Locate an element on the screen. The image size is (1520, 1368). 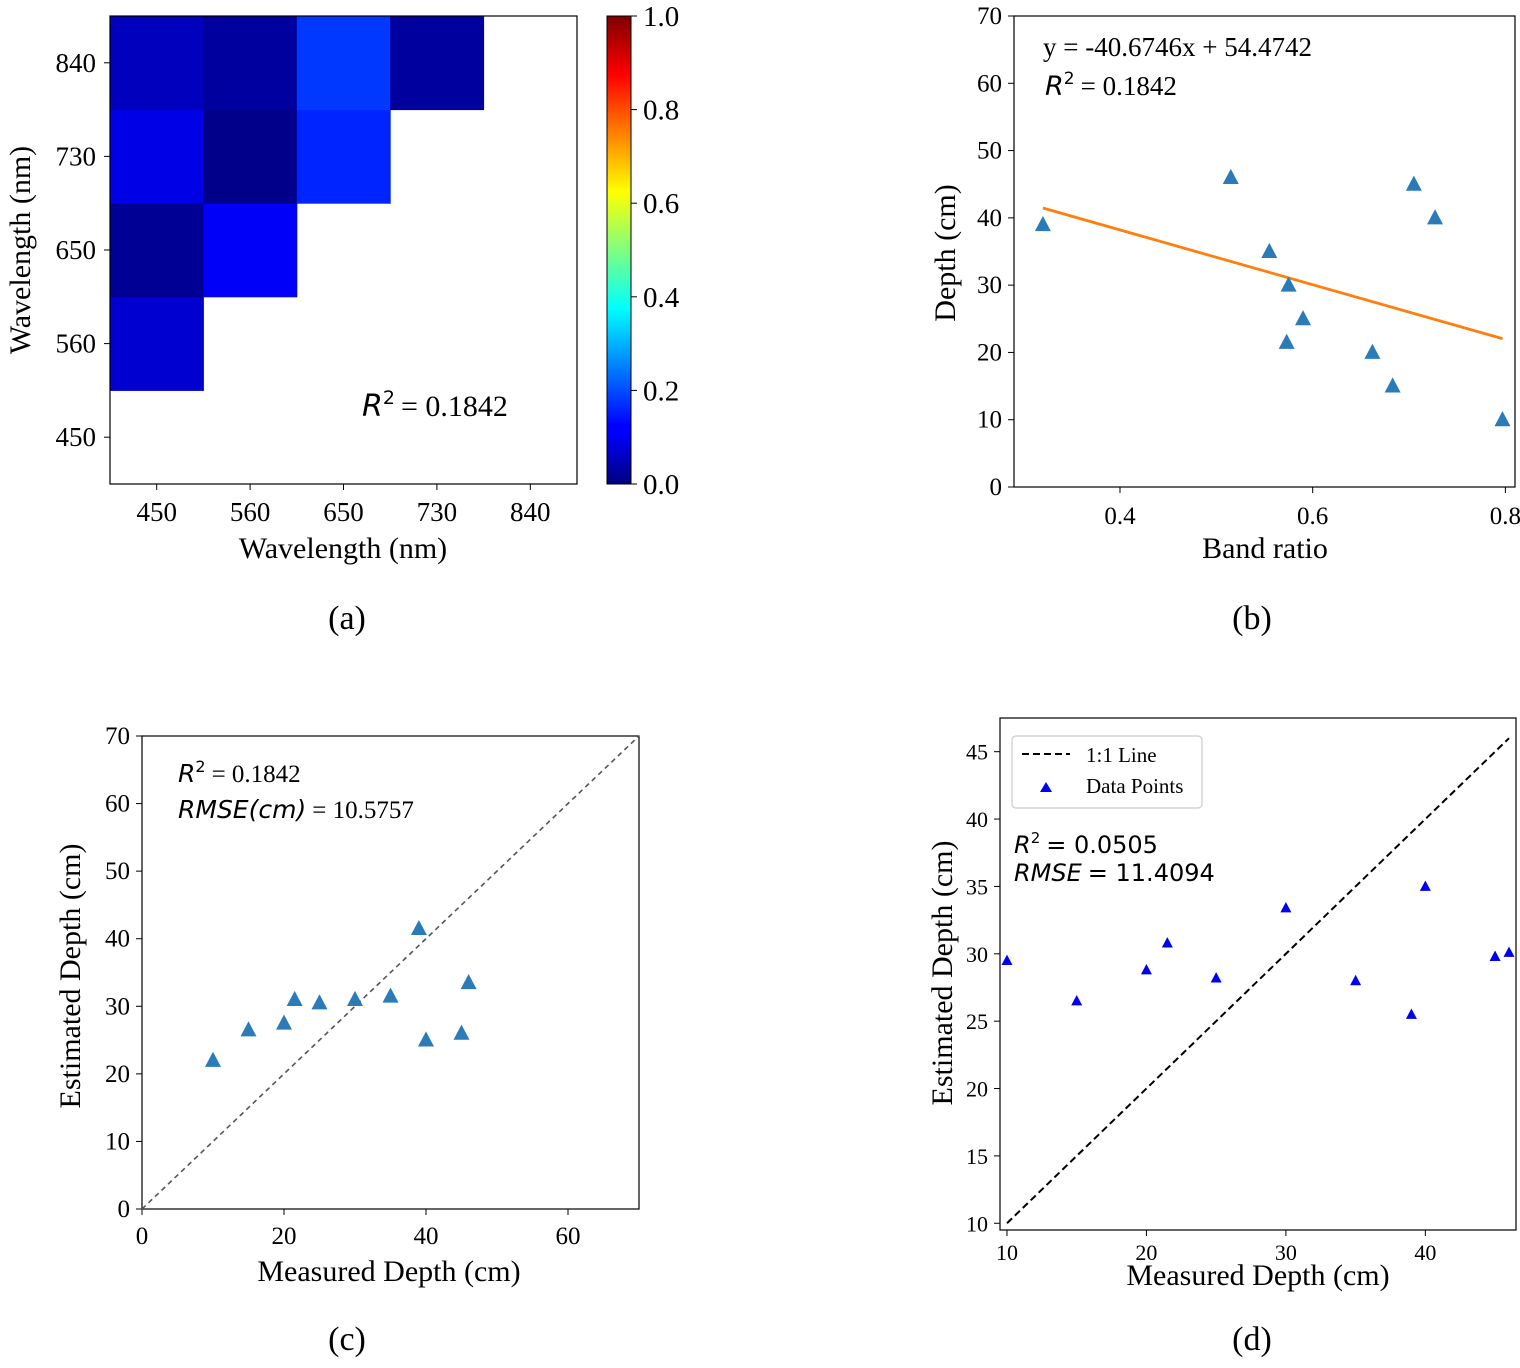
heatmap-y-label: Wavelength (nm) is located at coordinates (20, 250).